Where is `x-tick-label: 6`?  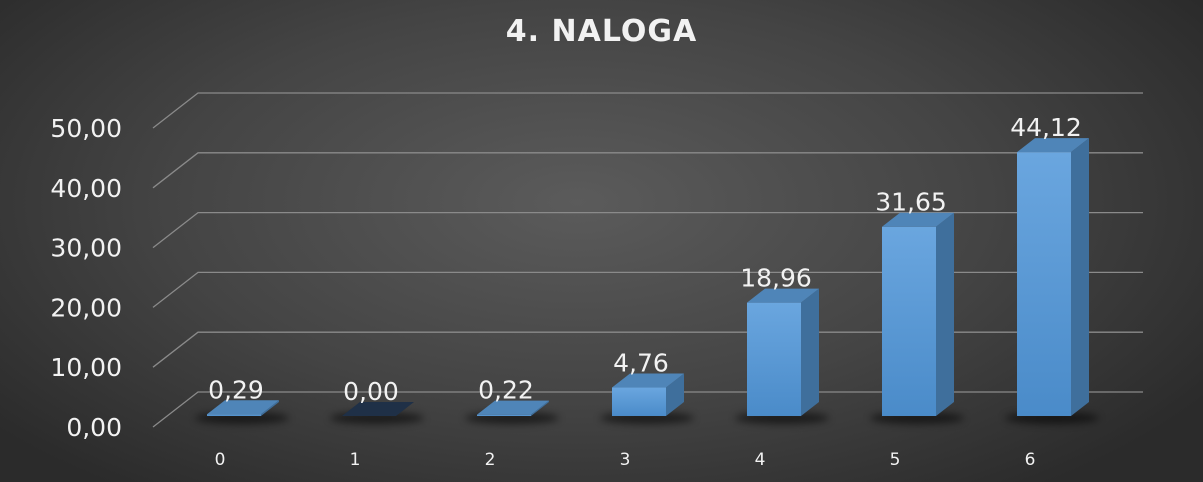
x-tick-label: 6 is located at coordinates (1030, 460).